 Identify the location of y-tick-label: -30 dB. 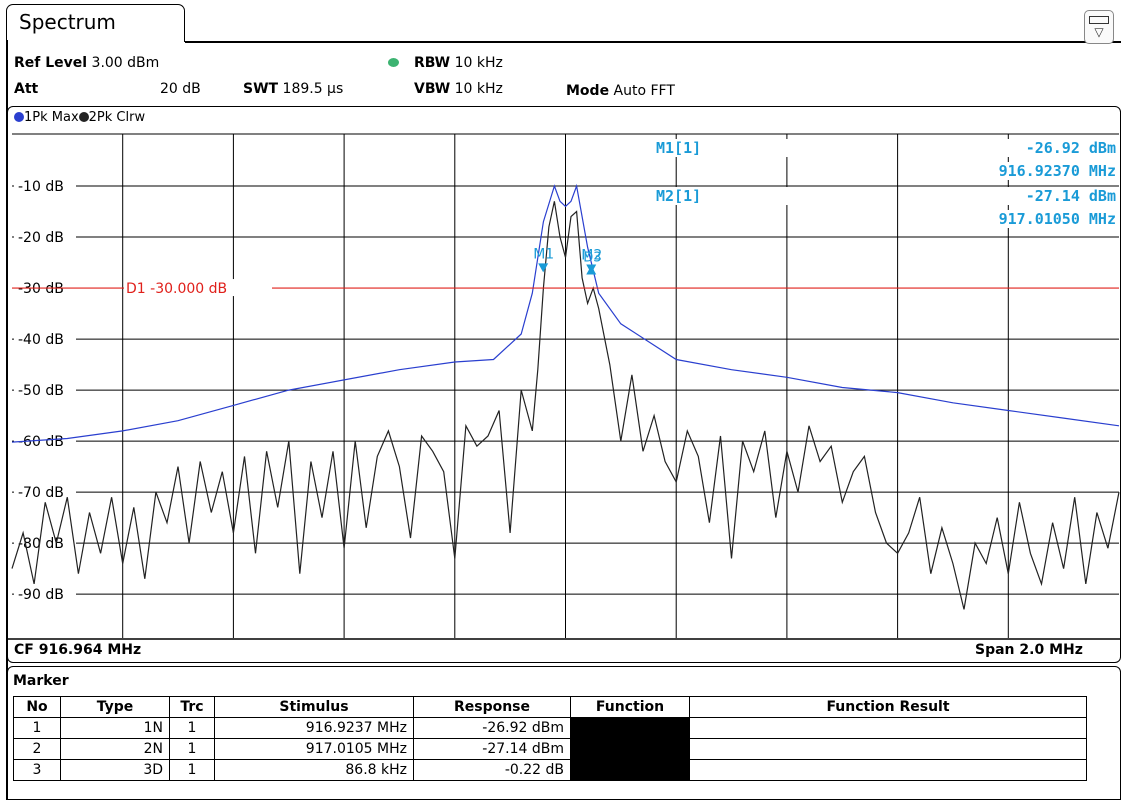
(41, 289).